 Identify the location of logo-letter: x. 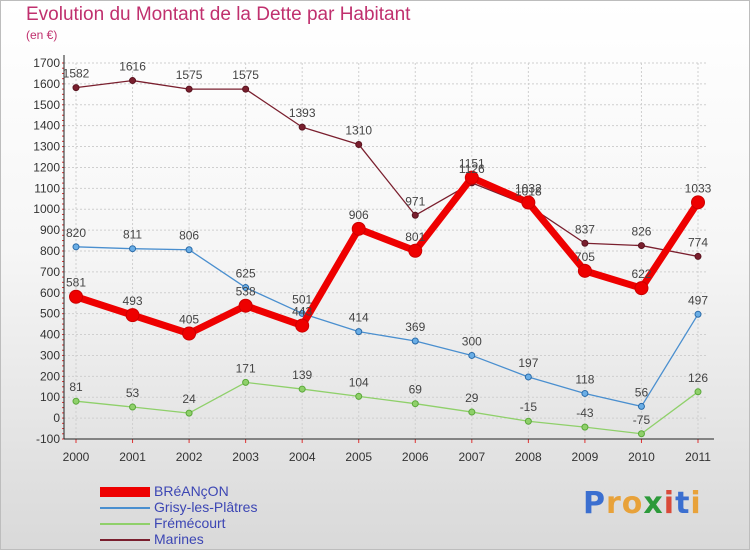
(653, 503).